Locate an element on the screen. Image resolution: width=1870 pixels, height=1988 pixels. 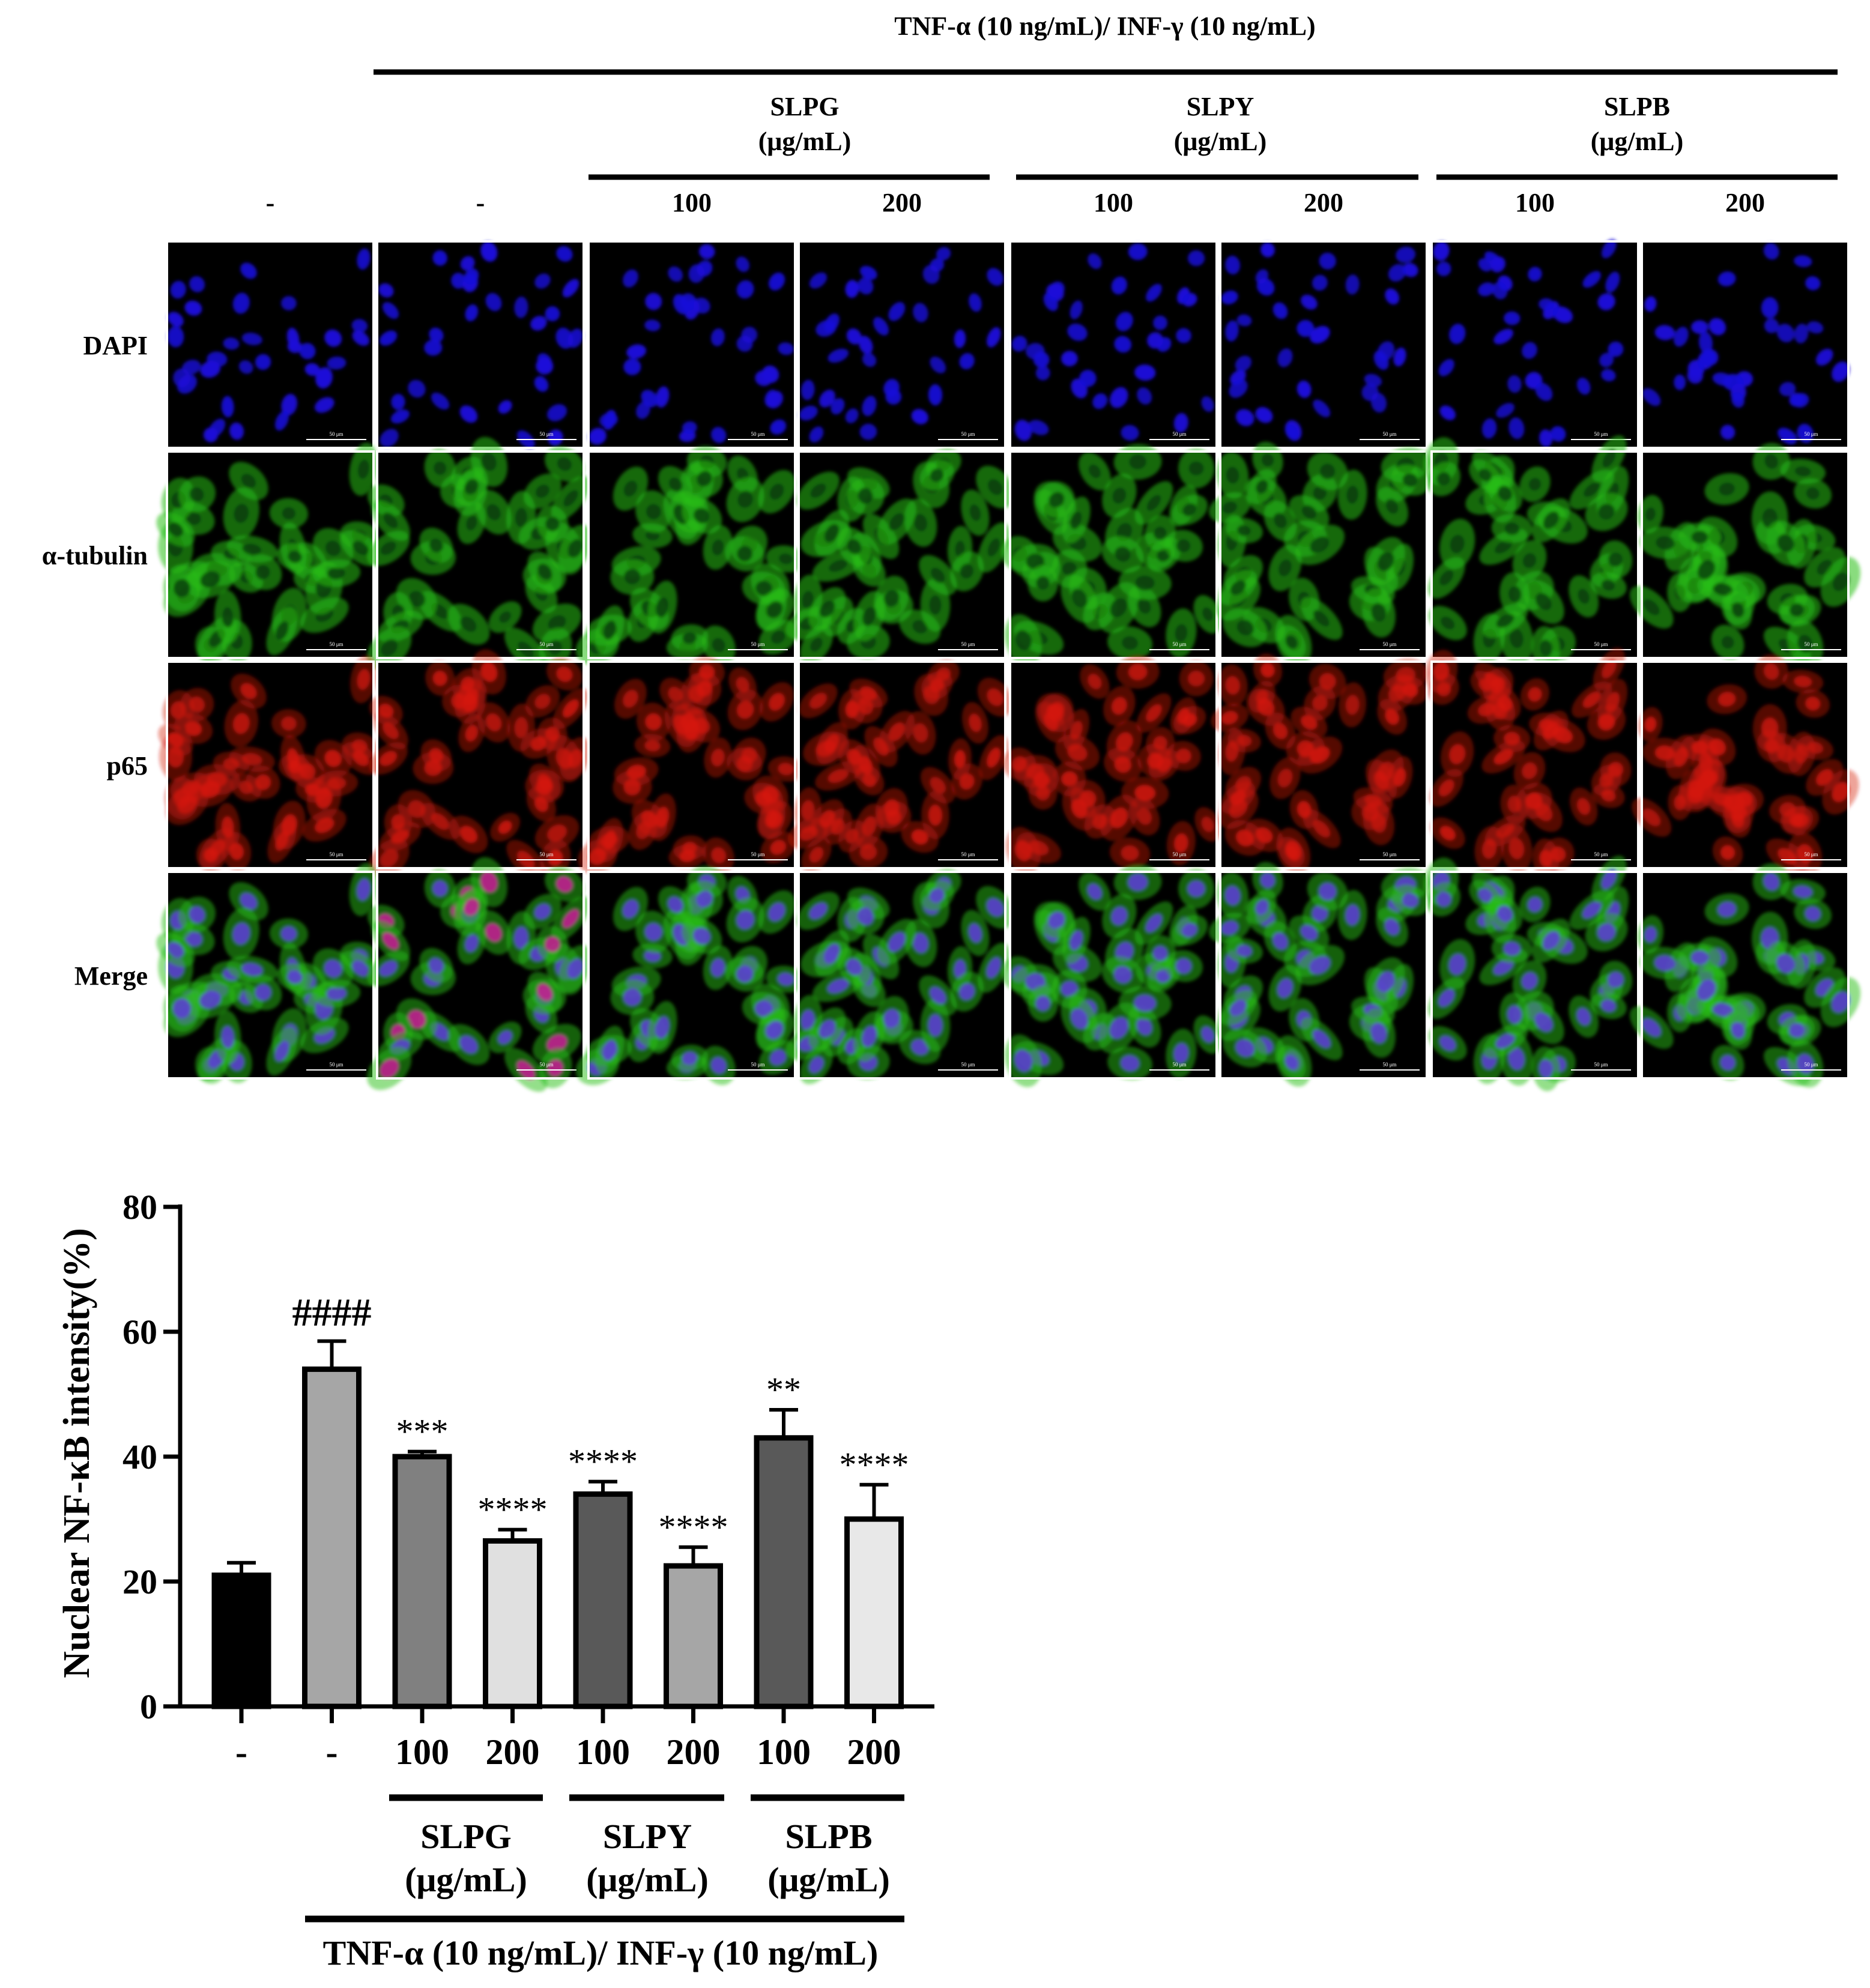
y-tick-label: 80 is located at coordinates (140, 1207).